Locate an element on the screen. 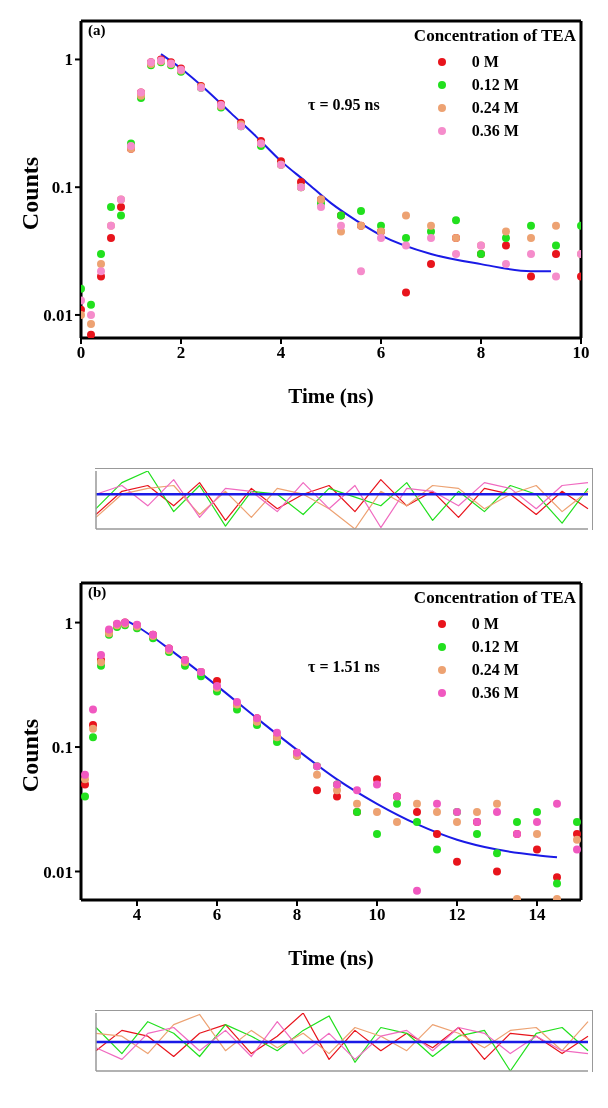 The image size is (608, 1108). legend-label: 0.24 M is located at coordinates (495, 107).